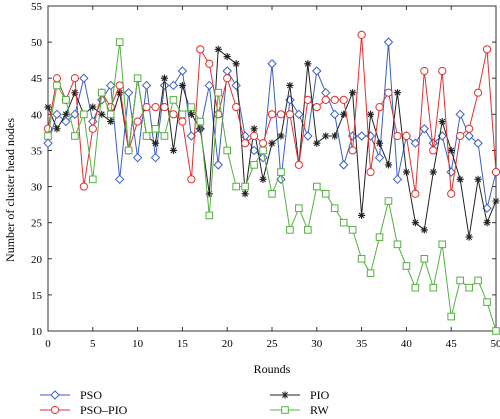  I want to click on y-tick-label: 40, so click(37, 115).